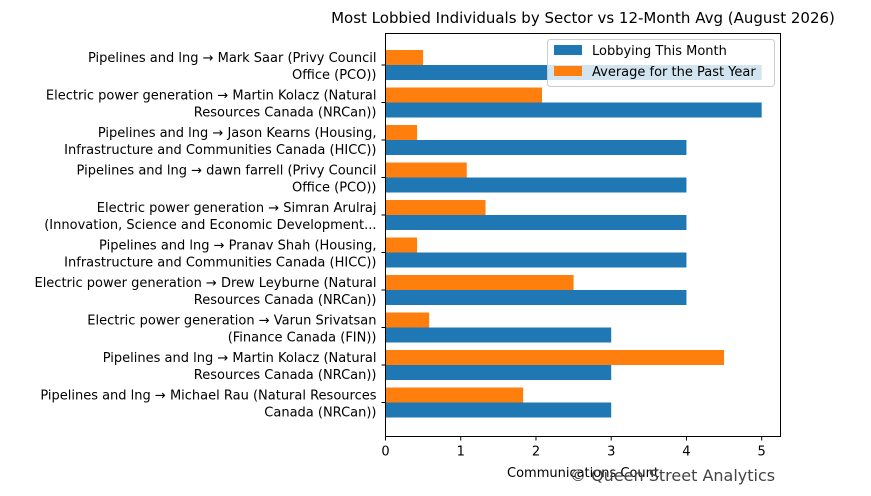 Image resolution: width=871 pixels, height=496 pixels. Describe the element at coordinates (461, 452) in the screenshot. I see `x-tick-label: 1` at that location.